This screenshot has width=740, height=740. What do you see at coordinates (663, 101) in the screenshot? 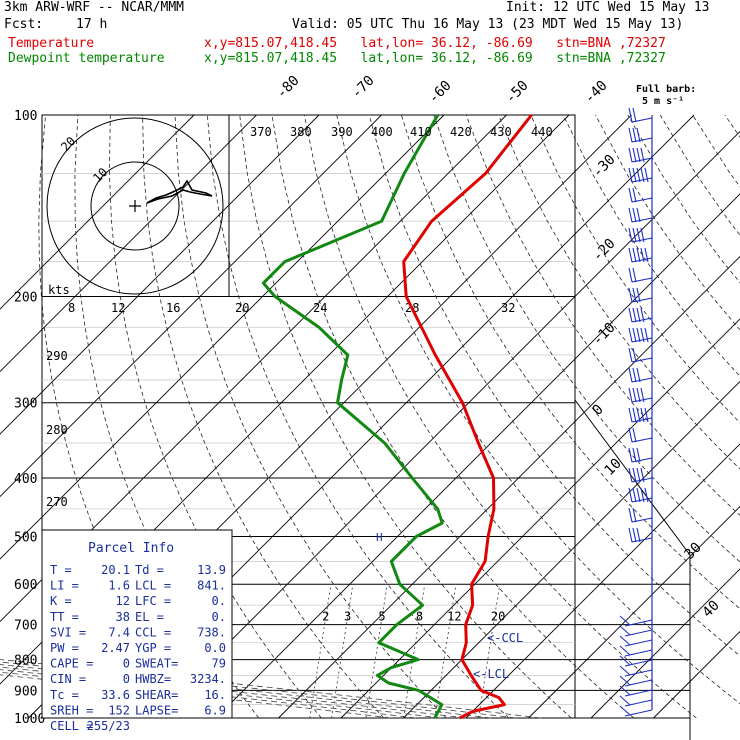
I see `full-barb-units: 5 m s⁻¹` at bounding box center [663, 101].